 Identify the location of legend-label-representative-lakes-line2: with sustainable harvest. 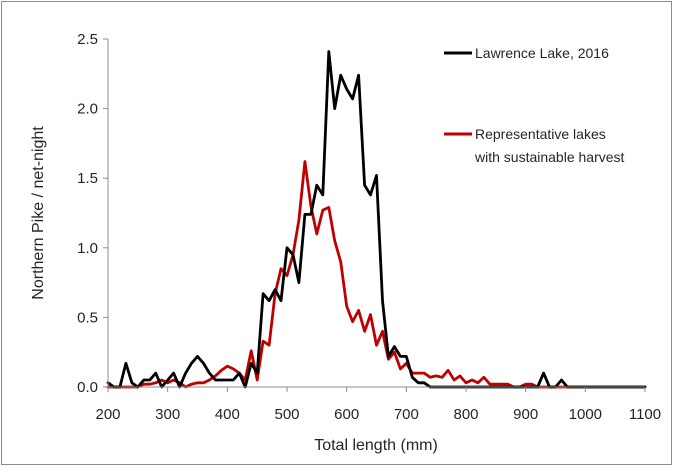
(549, 157).